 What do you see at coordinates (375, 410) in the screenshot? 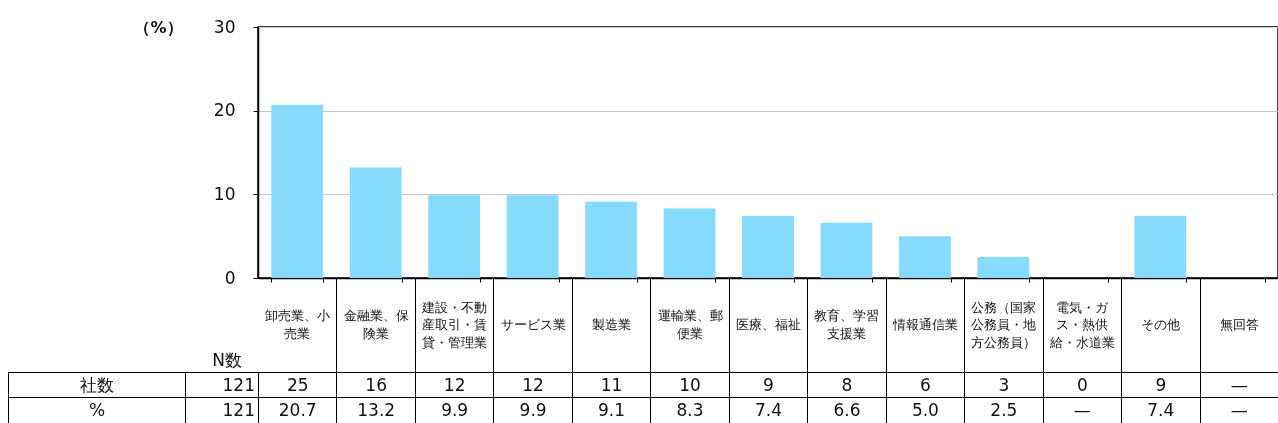
I see `data-label: 13.2` at bounding box center [375, 410].